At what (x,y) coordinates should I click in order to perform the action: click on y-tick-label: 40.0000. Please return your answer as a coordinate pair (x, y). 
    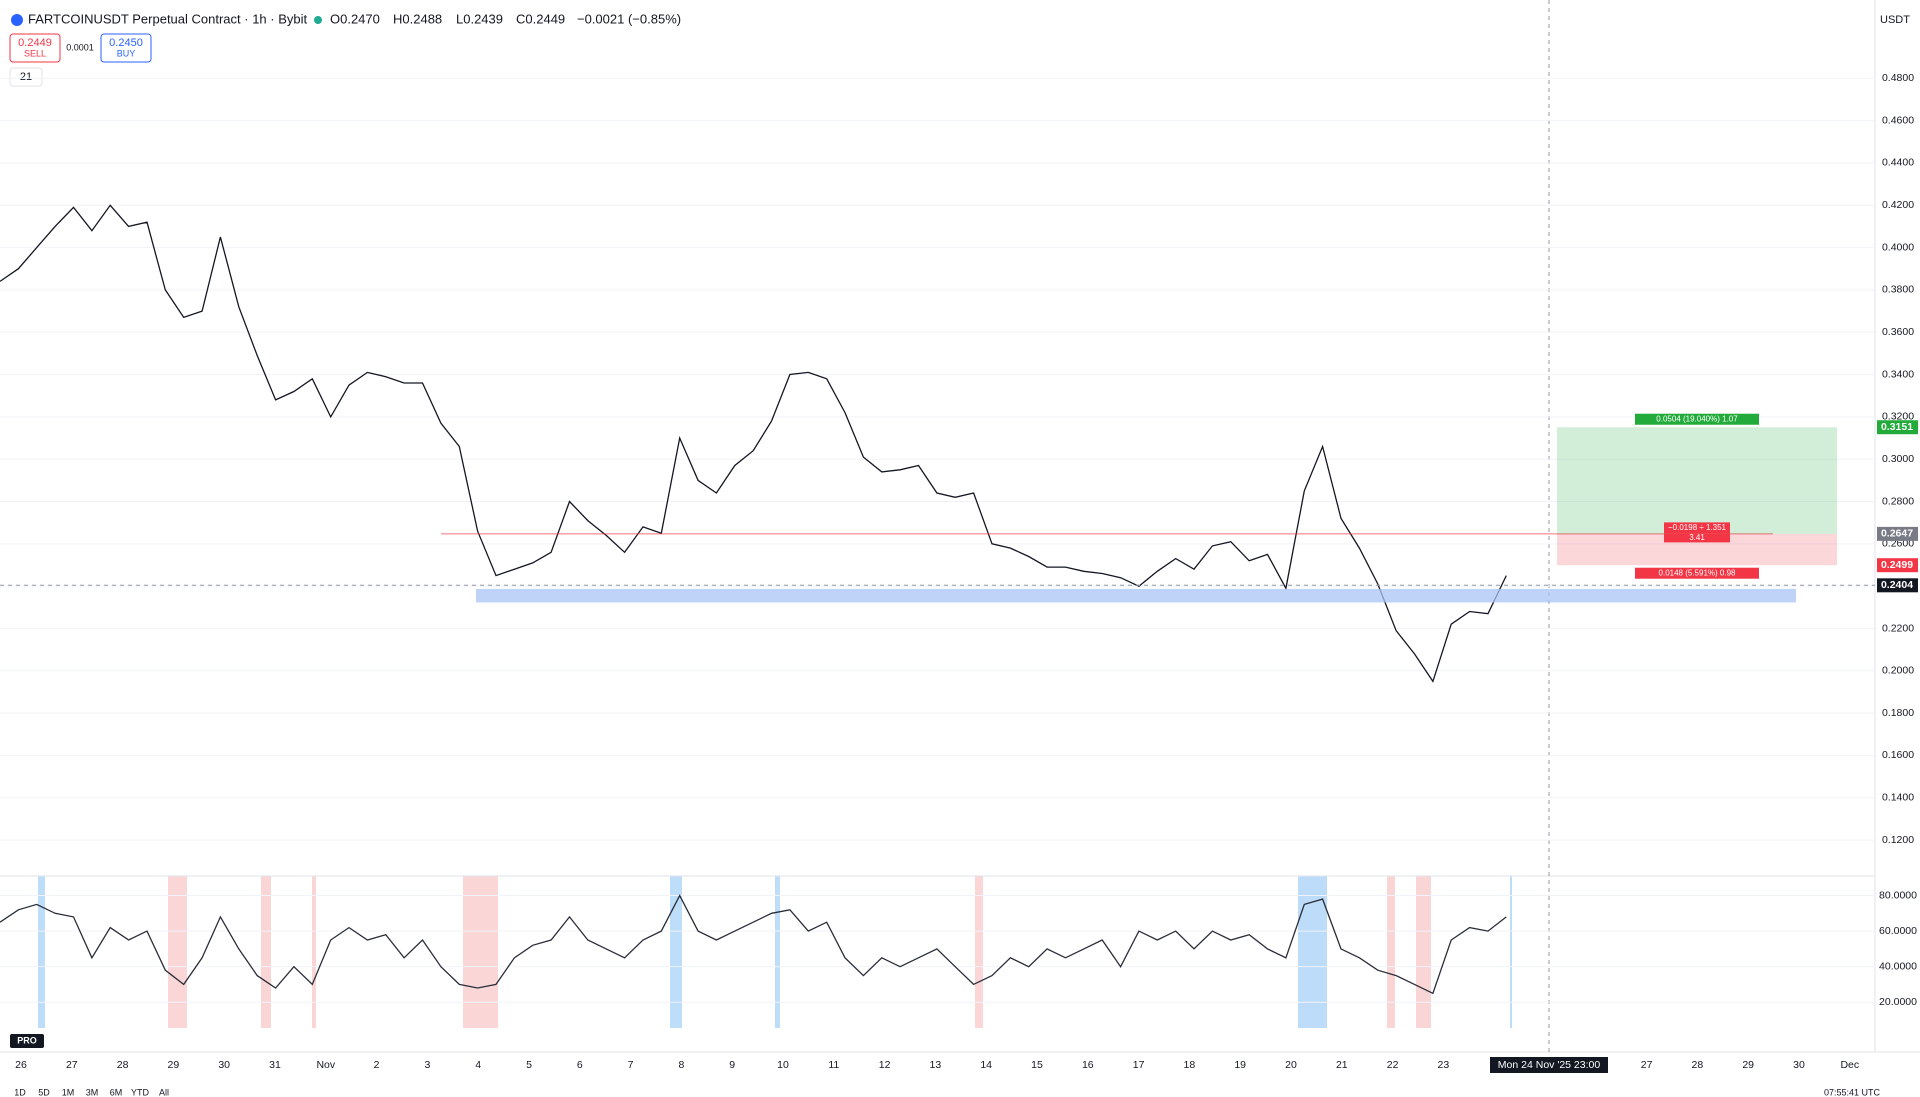
    Looking at the image, I should click on (1898, 966).